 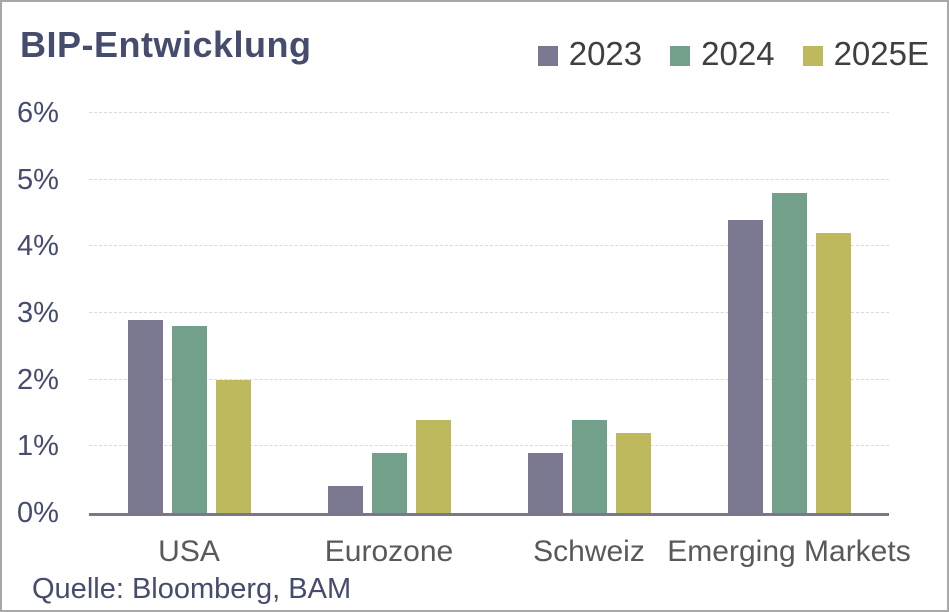 What do you see at coordinates (38, 446) in the screenshot?
I see `y-tick-1pct: 1%` at bounding box center [38, 446].